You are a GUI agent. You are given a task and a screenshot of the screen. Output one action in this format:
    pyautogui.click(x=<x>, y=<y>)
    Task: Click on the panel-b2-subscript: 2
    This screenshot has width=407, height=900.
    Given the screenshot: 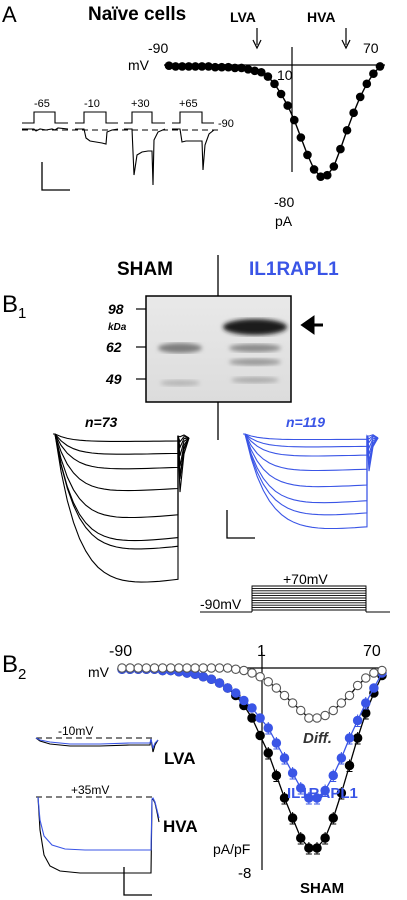 What is the action you would take?
    pyautogui.click(x=22, y=674)
    